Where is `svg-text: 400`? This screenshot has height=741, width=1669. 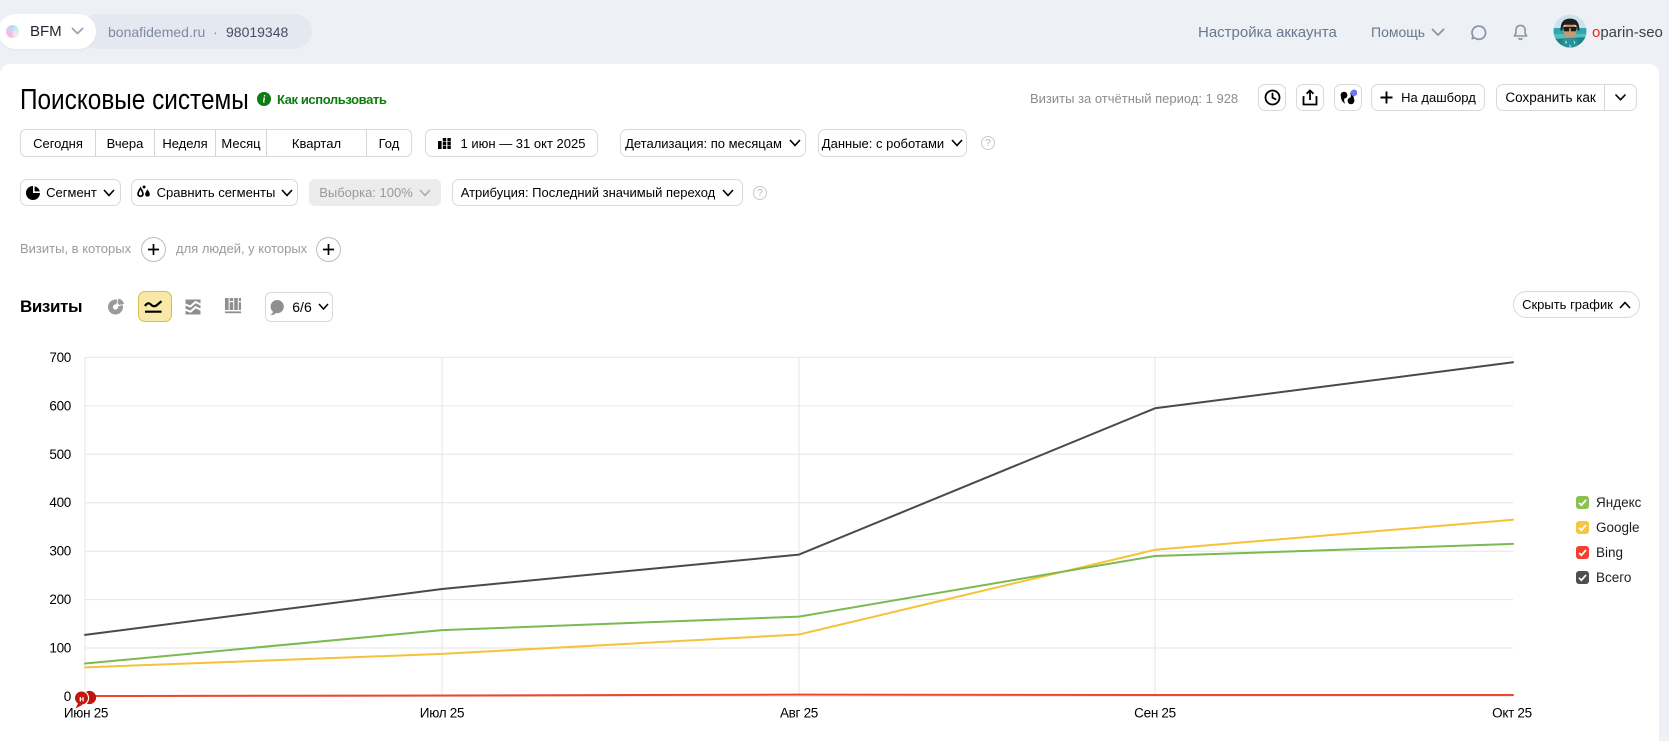
svg-text: 400 is located at coordinates (60, 502).